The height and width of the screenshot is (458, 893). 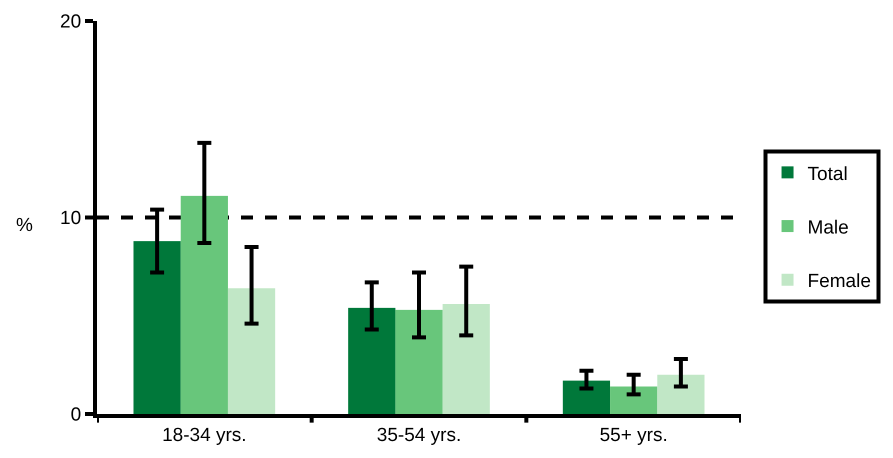 I want to click on legend-label: Total, so click(x=828, y=174).